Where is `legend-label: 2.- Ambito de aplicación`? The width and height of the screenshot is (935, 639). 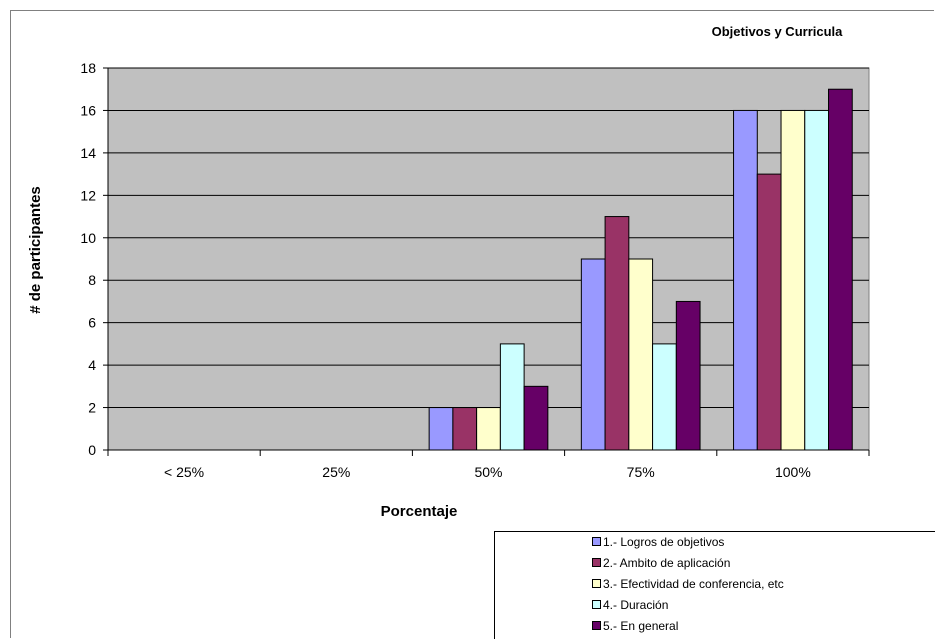
legend-label: 2.- Ambito de aplicación is located at coordinates (667, 563).